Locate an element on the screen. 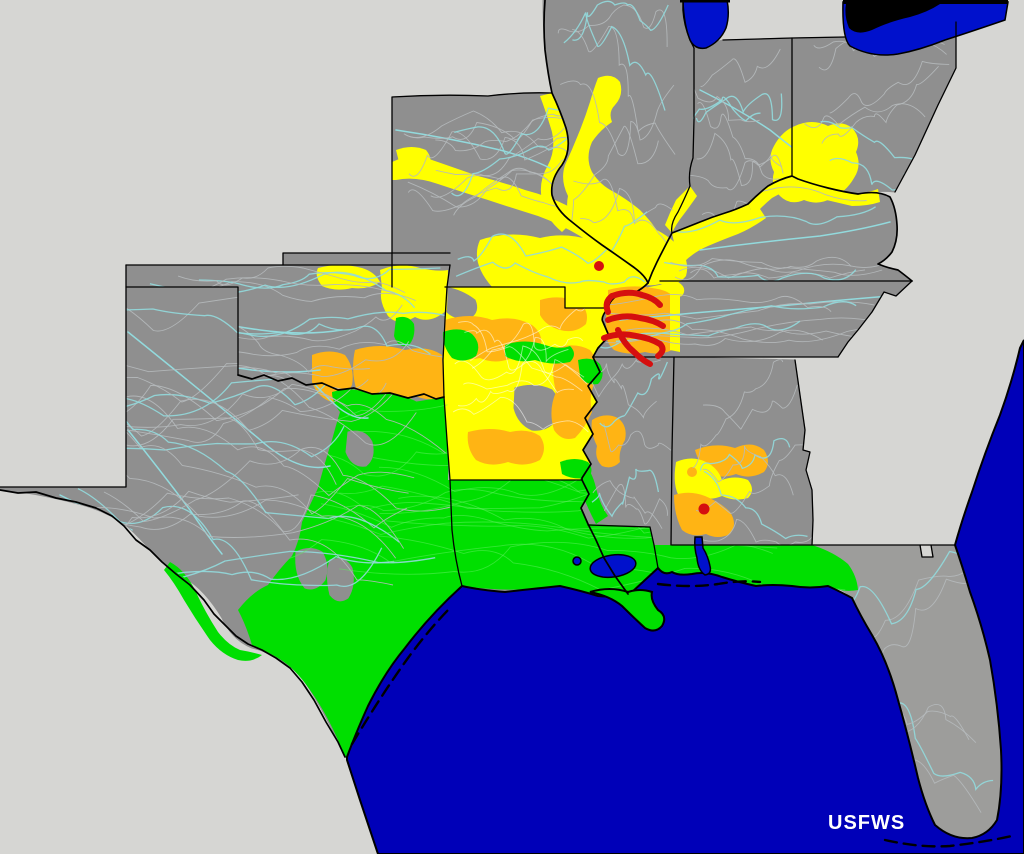  green-rio-grande-strip is located at coordinates (213, 611).